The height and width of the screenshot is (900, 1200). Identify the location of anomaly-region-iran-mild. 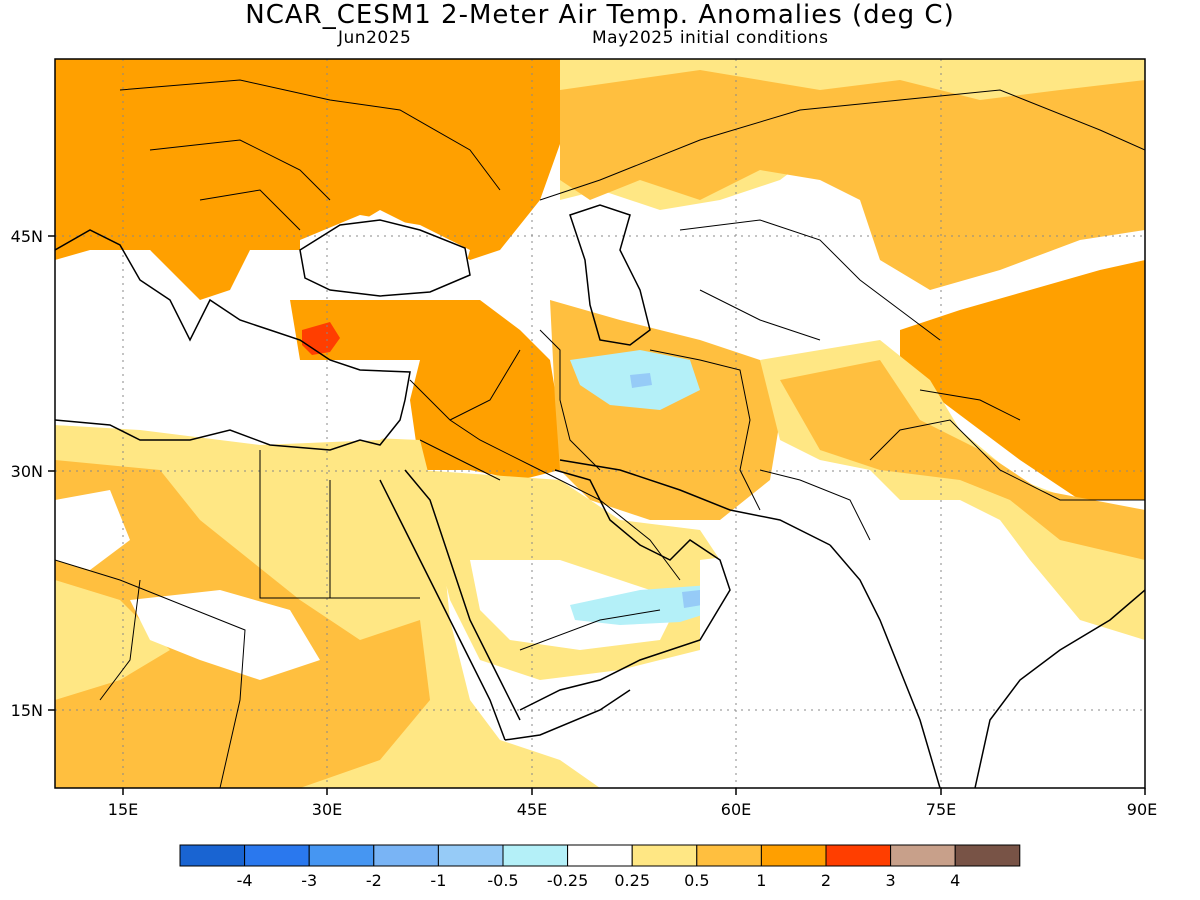
(665, 410).